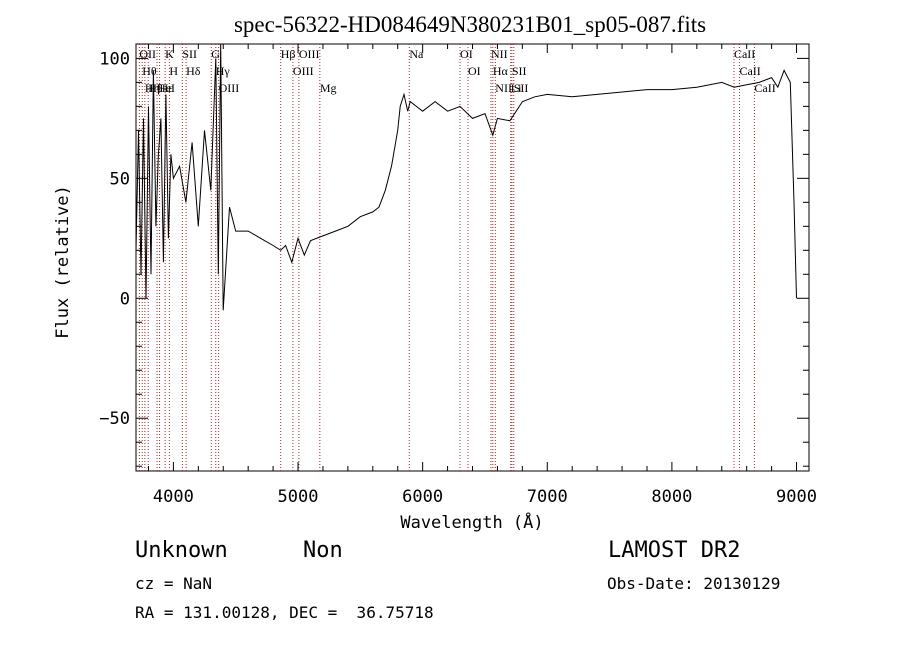 The height and width of the screenshot is (649, 900). What do you see at coordinates (125, 299) in the screenshot?
I see `y-tick-label: 0` at bounding box center [125, 299].